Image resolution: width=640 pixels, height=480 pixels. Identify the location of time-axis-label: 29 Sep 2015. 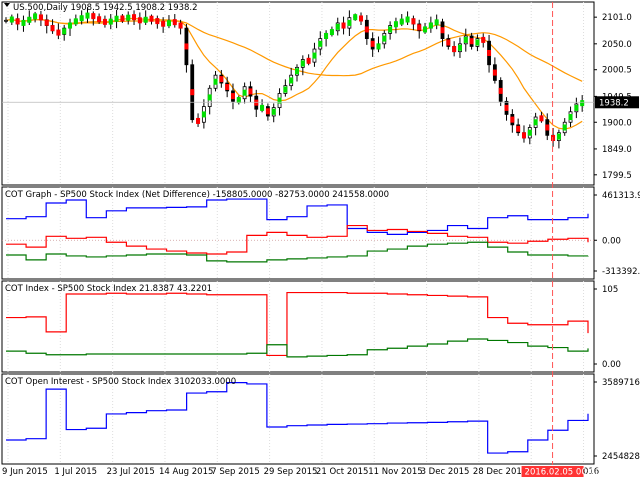
(291, 472).